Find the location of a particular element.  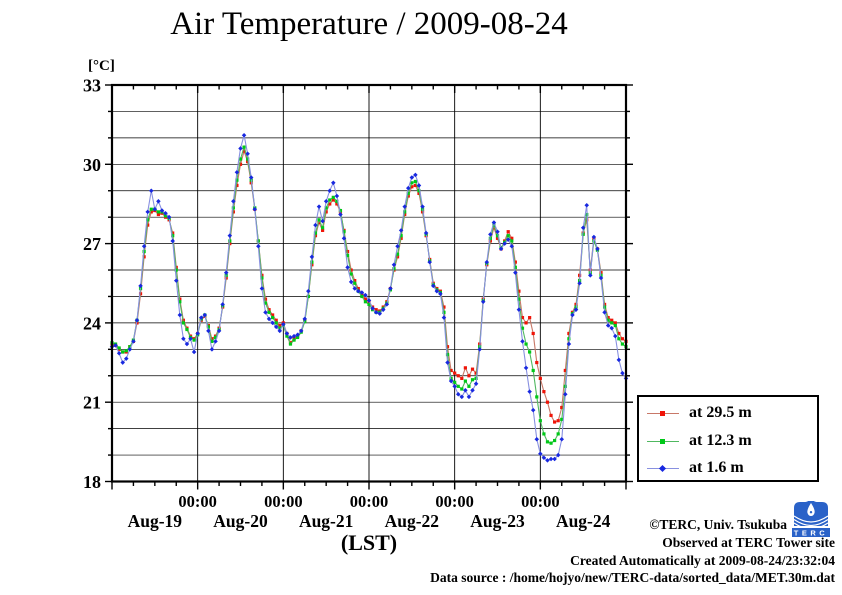

y-tick-label: 33 is located at coordinates (92, 86).